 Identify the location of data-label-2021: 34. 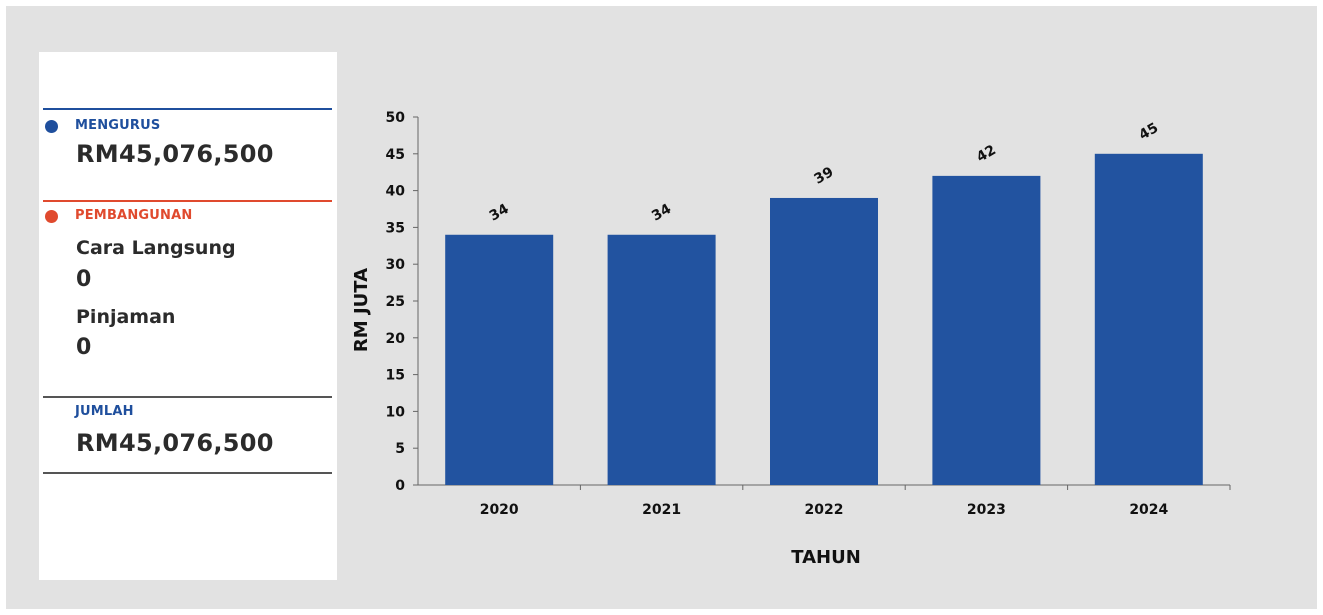
(661, 213).